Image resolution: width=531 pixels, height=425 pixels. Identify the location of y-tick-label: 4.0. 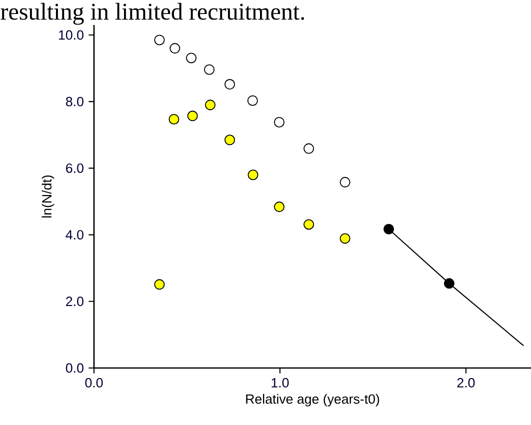
(75, 235).